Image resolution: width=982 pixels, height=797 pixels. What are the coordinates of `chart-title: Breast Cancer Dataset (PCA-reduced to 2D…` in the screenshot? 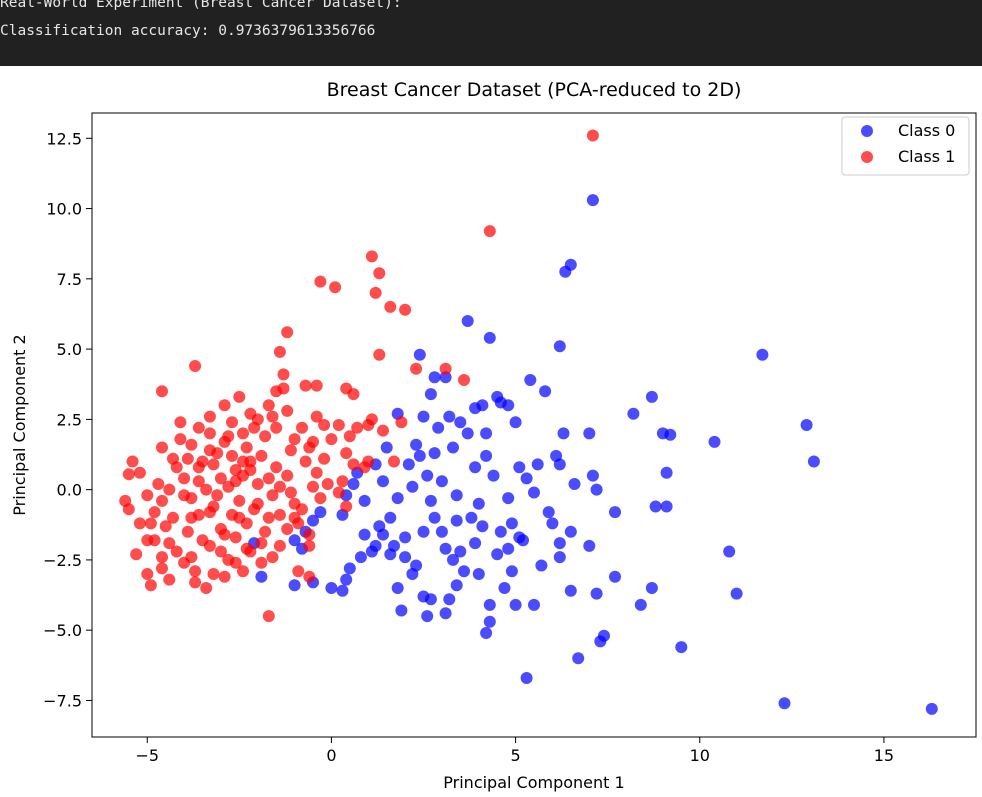 It's located at (534, 90).